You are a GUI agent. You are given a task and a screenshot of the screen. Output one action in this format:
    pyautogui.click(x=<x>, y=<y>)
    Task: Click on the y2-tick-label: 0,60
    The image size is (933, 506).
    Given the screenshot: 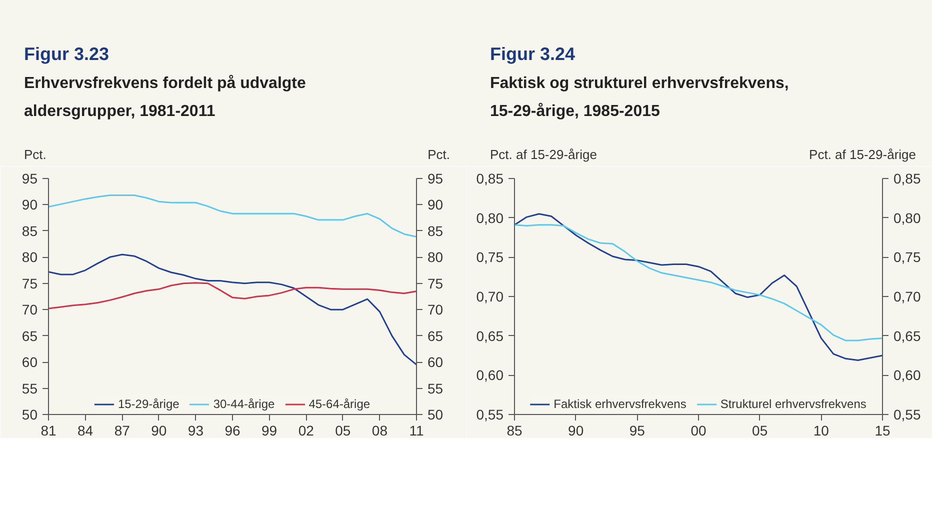 What is the action you would take?
    pyautogui.click(x=907, y=375)
    